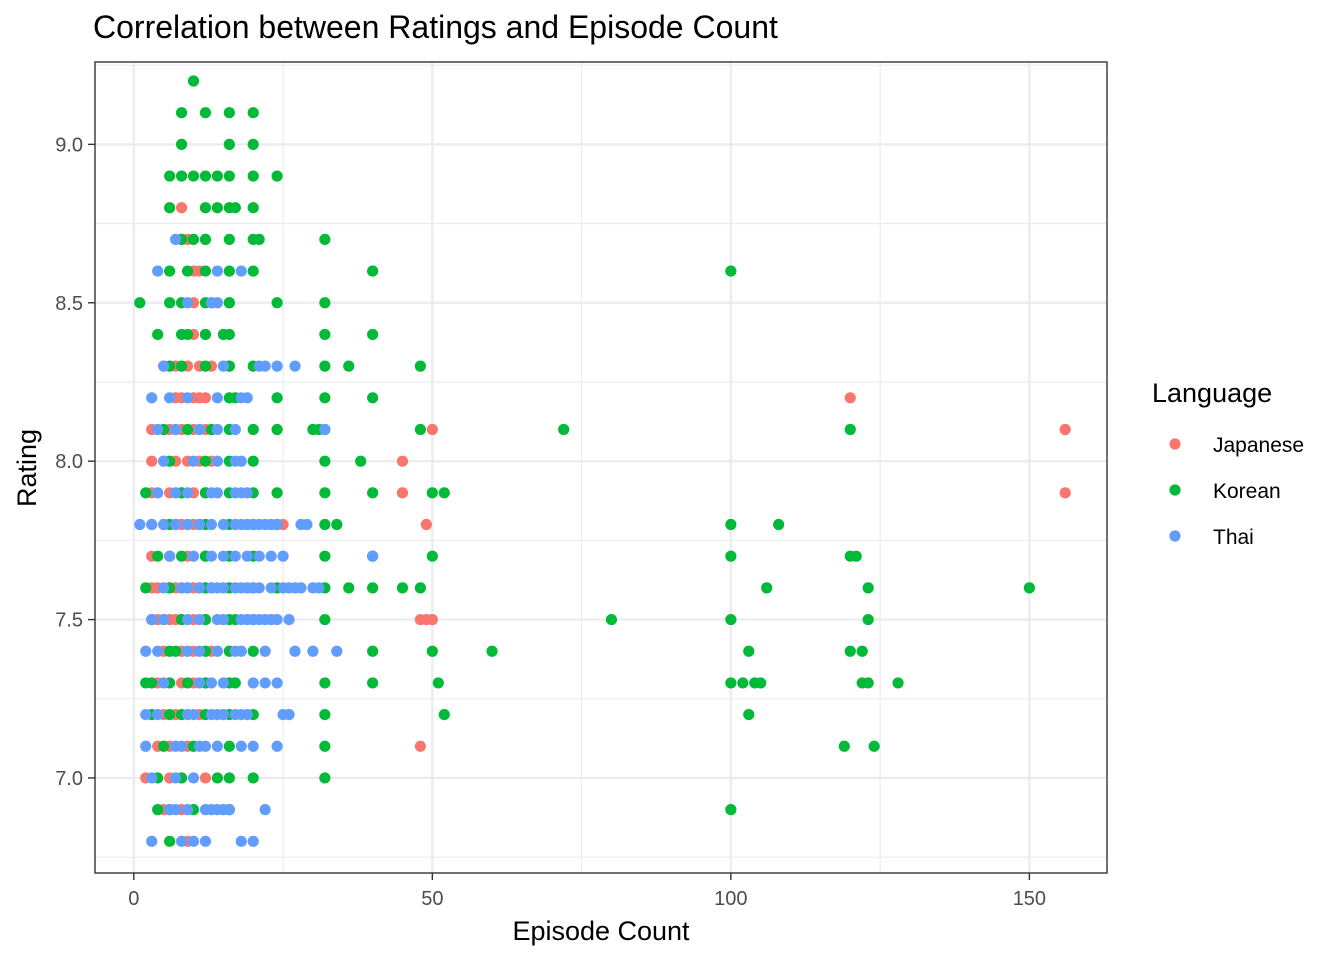  Describe the element at coordinates (587, 891) in the screenshot. I see `x-axis-ticks: 0 50 100 150` at that location.